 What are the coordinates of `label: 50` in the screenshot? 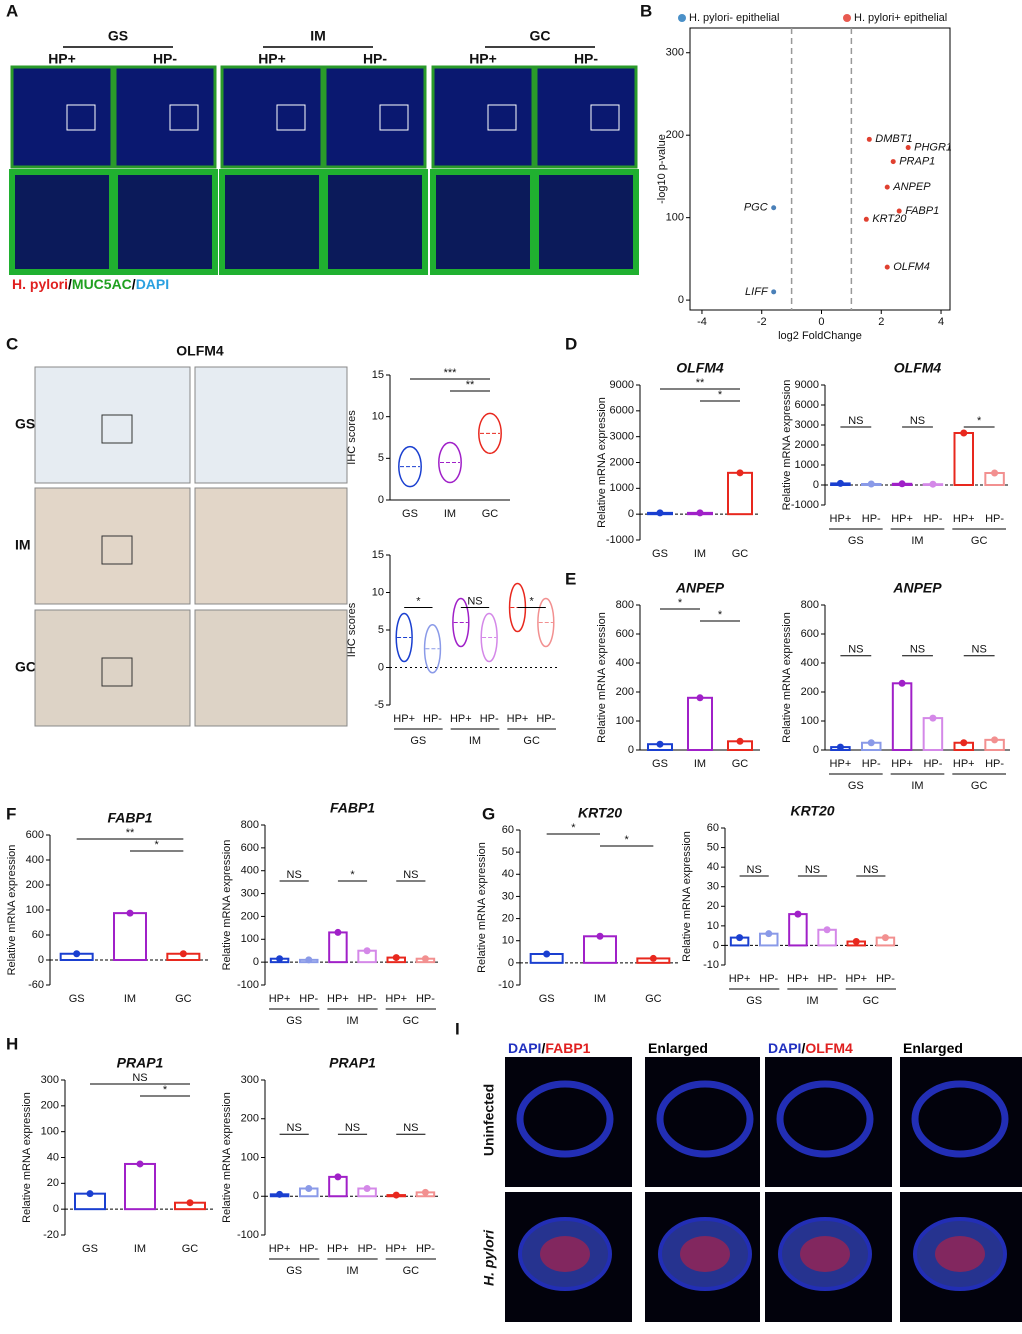 It's located at (508, 852).